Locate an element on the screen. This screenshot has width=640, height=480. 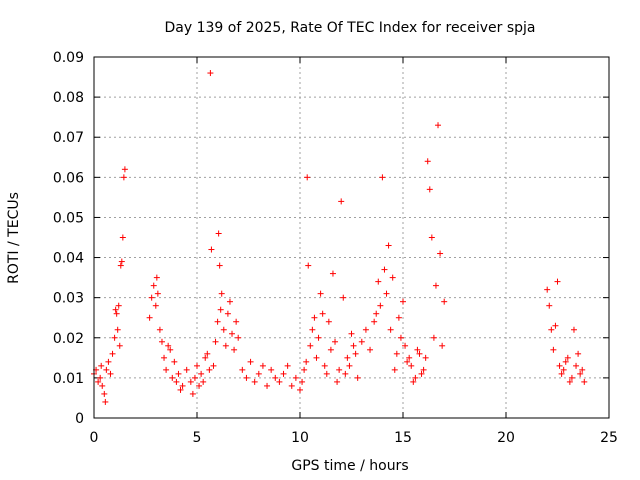
y-tick-label: 0.04 is located at coordinates (68, 259).